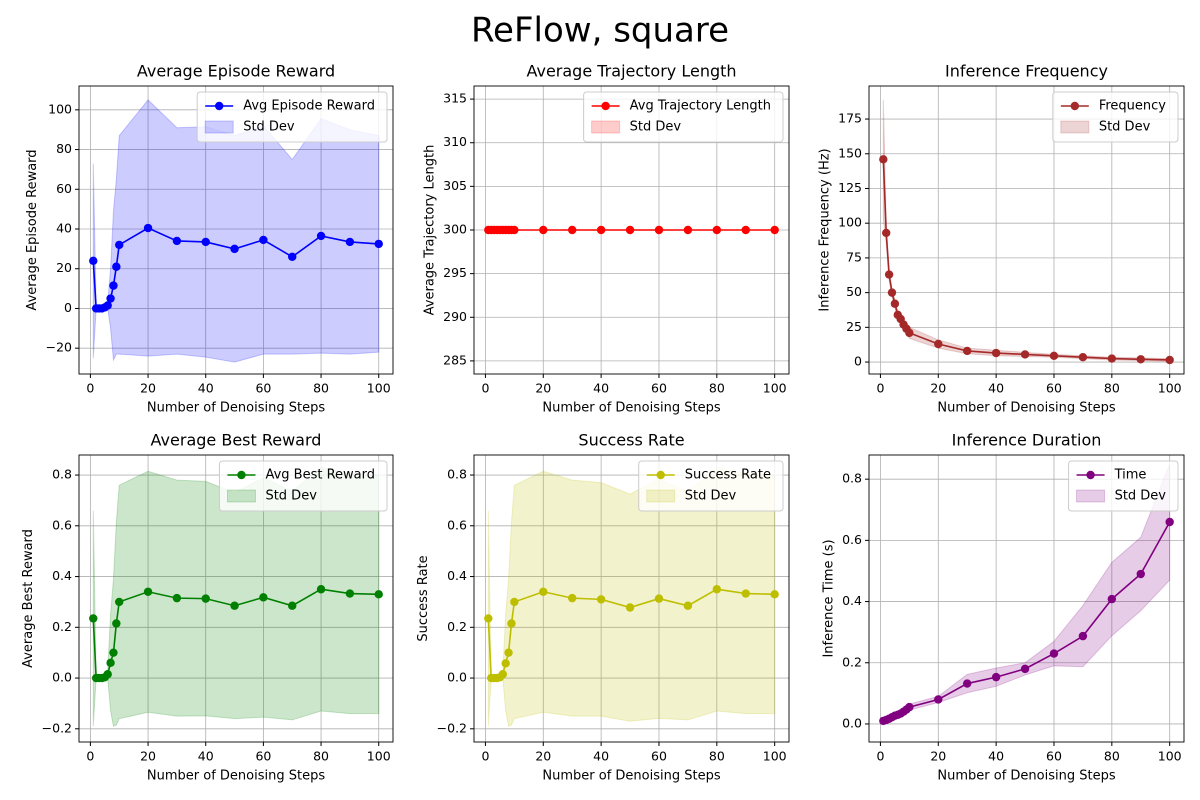  Describe the element at coordinates (62, 677) in the screenshot. I see `y-tick-label: 0.0` at that location.